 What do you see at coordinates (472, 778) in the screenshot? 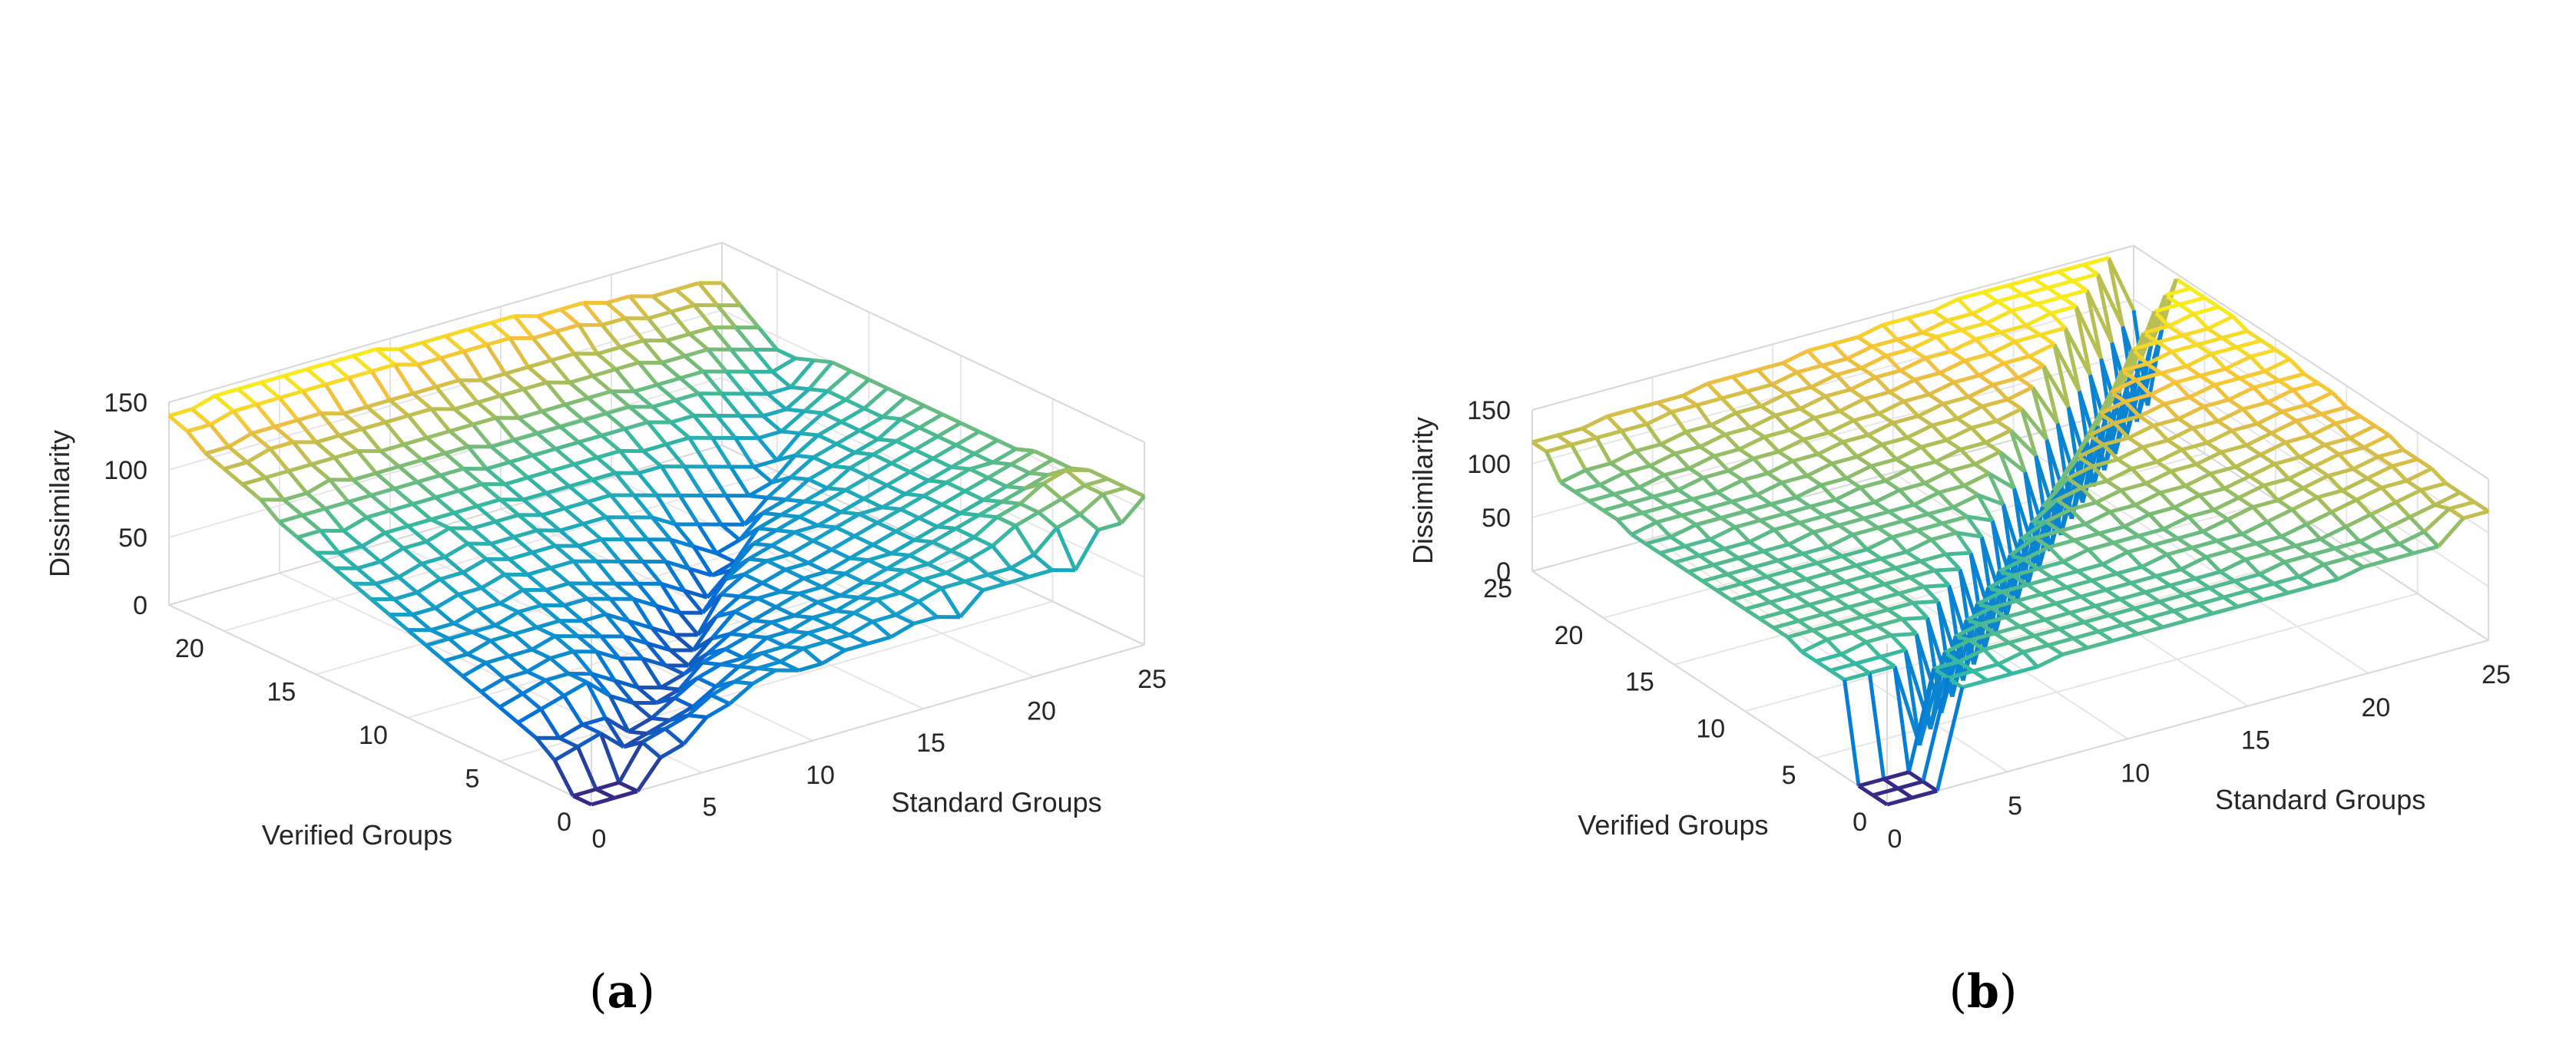
I see `y-tick-label-a: 5` at bounding box center [472, 778].